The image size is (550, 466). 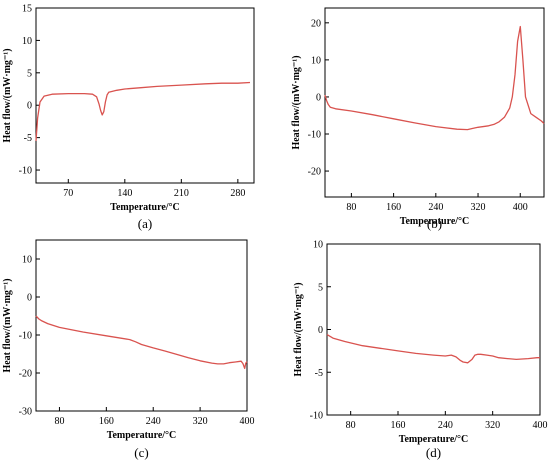 I want to click on x-tick-label: 70, so click(x=68, y=193).